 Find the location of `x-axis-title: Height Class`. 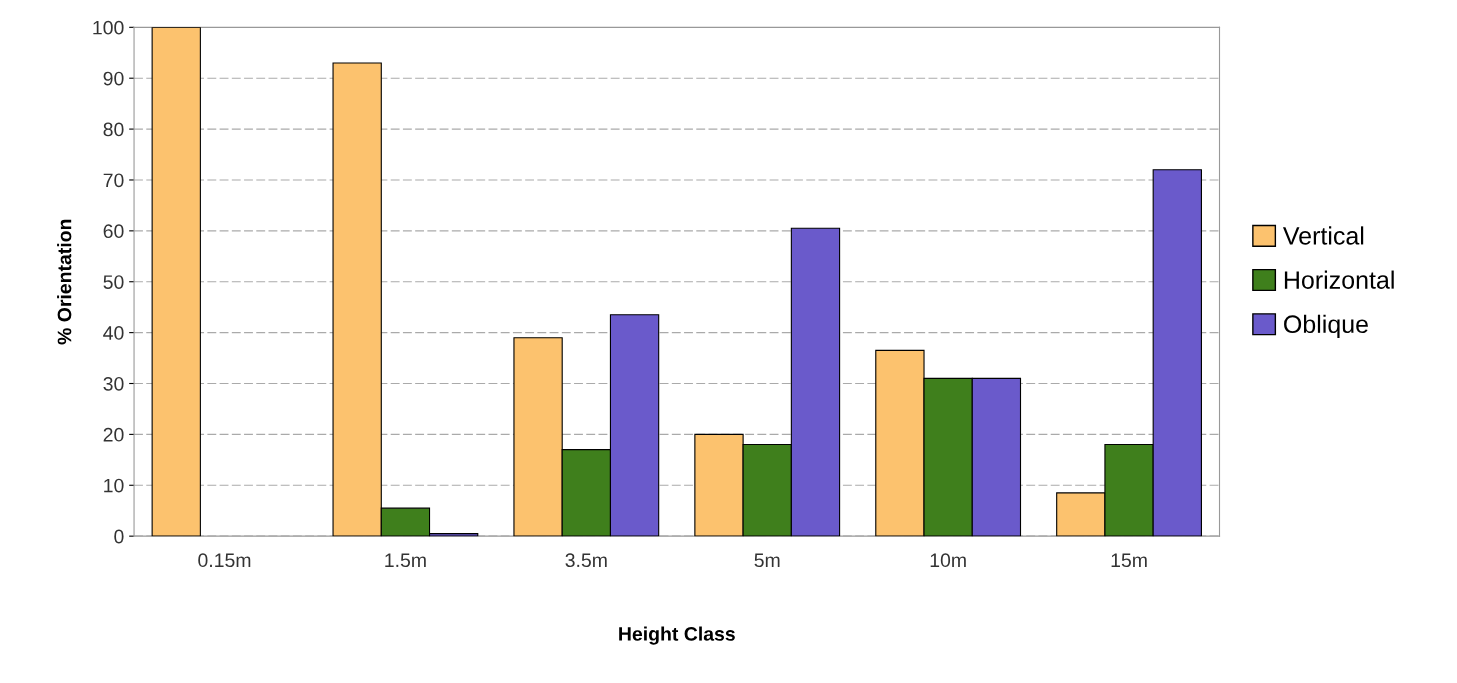

x-axis-title: Height Class is located at coordinates (677, 635).